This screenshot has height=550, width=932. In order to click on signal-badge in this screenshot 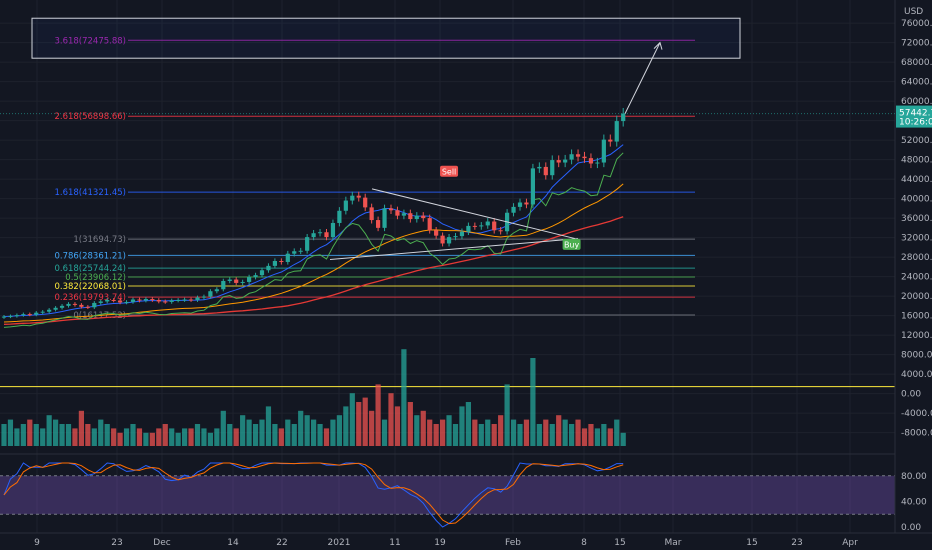, I will do `click(571, 244)`.